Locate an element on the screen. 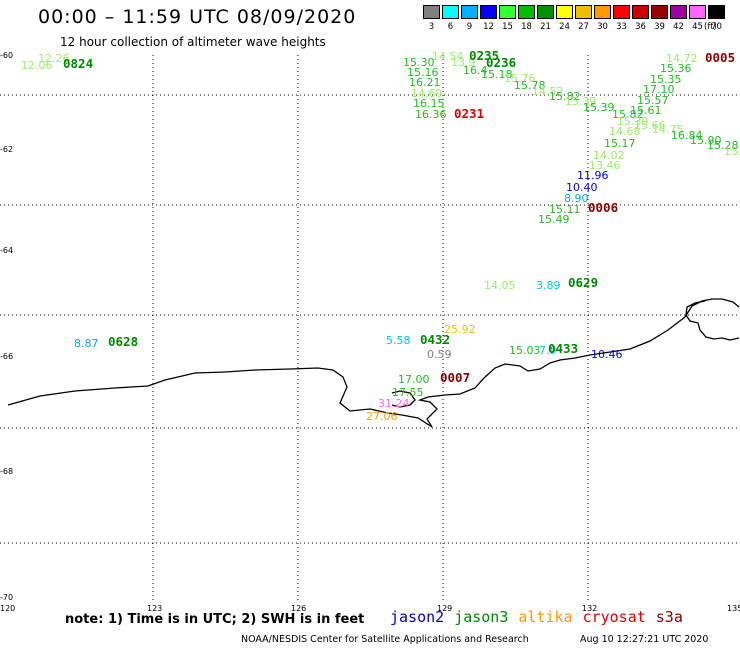 Image resolution: width=740 pixels, height=650 pixels. wave-height-label: 15.11 is located at coordinates (565, 209).